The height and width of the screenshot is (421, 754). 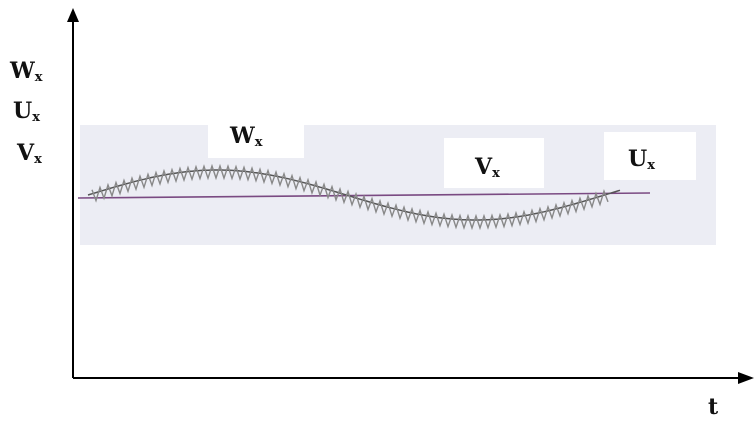 What do you see at coordinates (746, 378) in the screenshot?
I see `x-axis-arrow-icon` at bounding box center [746, 378].